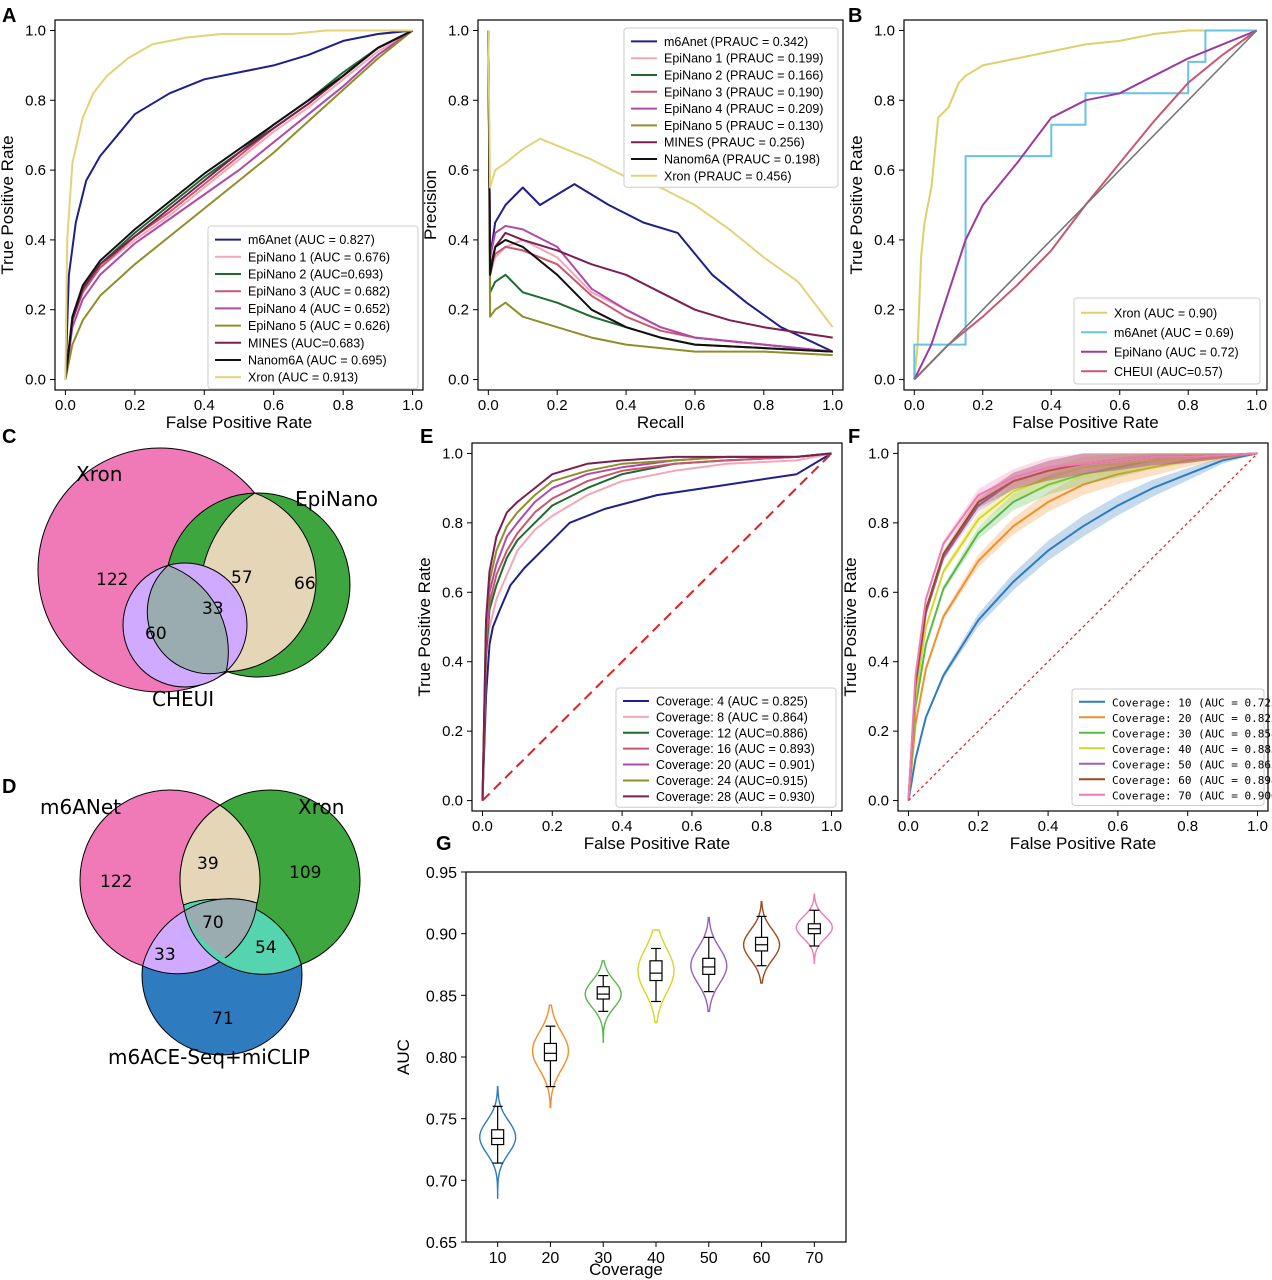 The width and height of the screenshot is (1272, 1280). What do you see at coordinates (878, 801) in the screenshot?
I see `F-roc-ytick-label-0: 0.0` at bounding box center [878, 801].